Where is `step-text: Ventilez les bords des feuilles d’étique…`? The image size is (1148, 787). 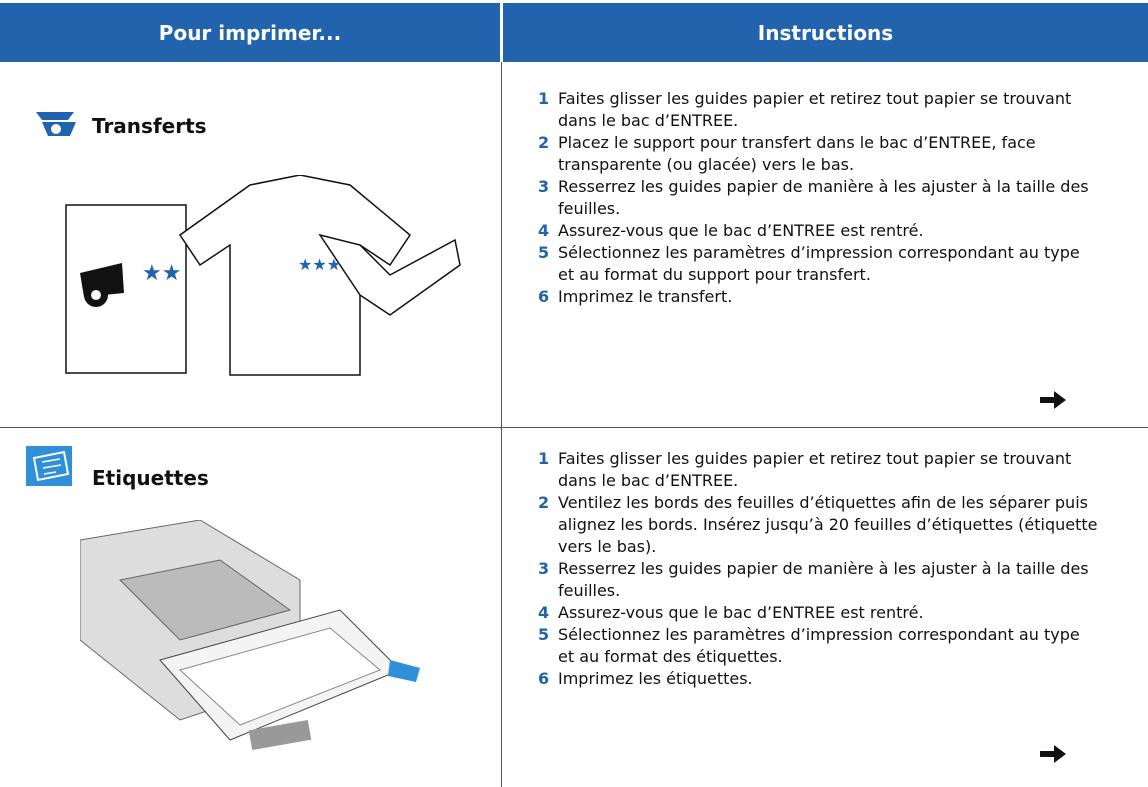 step-text: Ventilez les bords des feuilles d’étique… is located at coordinates (828, 524).